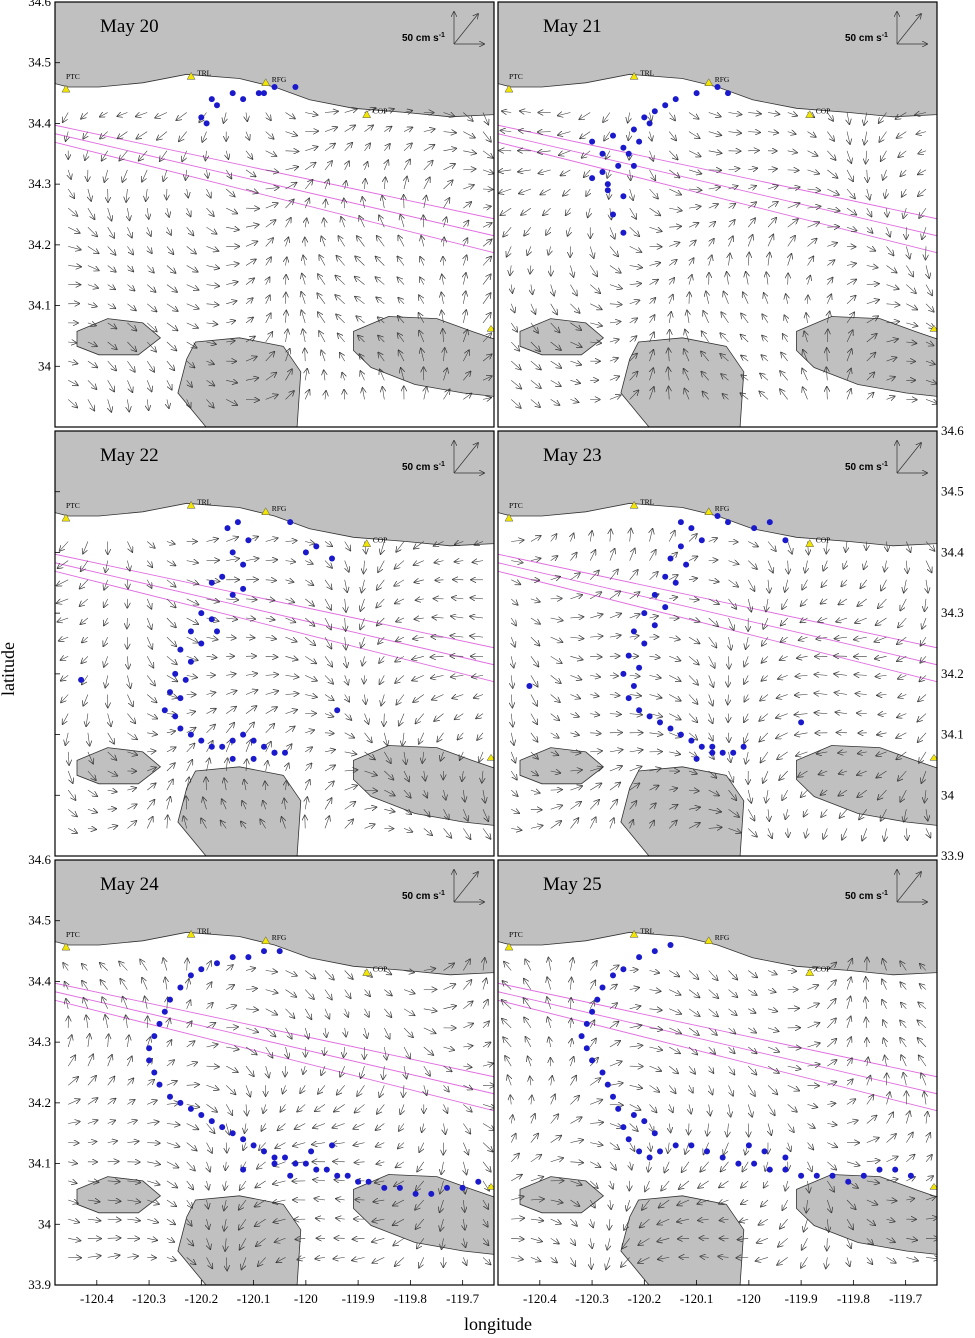  Describe the element at coordinates (866, 356) in the screenshot. I see `island-east` at that location.